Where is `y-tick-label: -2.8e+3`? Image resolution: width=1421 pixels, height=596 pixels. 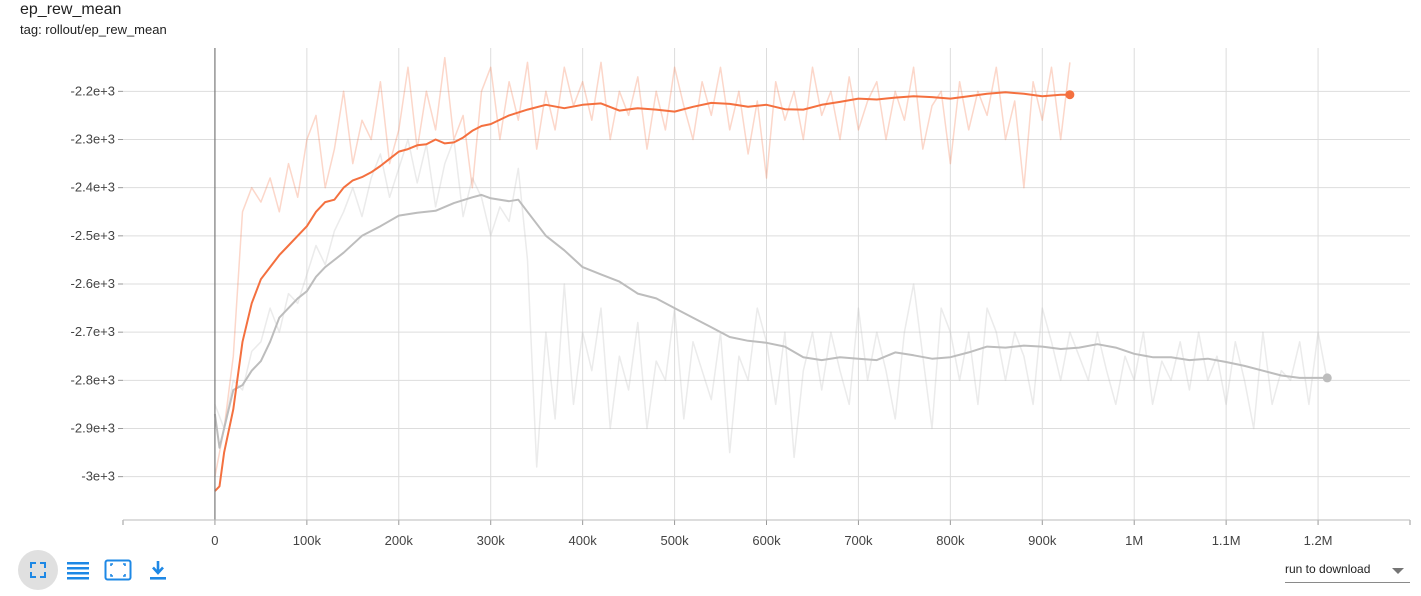
y-tick-label: -2.8e+3 is located at coordinates (93, 379).